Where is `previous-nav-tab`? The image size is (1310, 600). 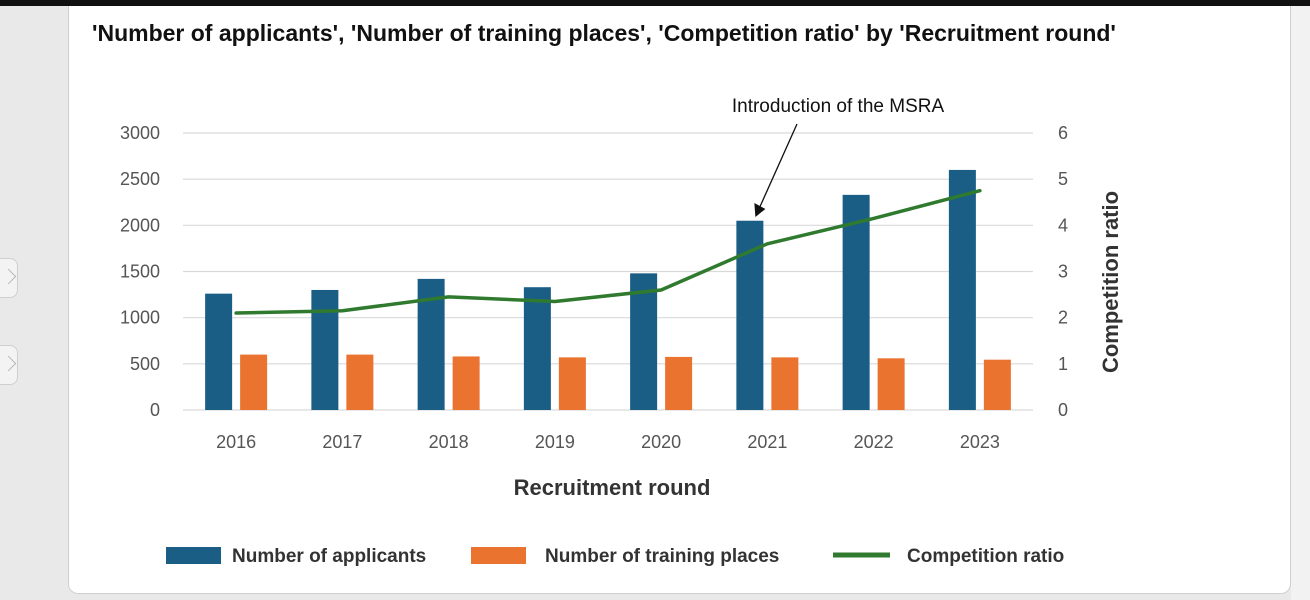
previous-nav-tab is located at coordinates (9, 278).